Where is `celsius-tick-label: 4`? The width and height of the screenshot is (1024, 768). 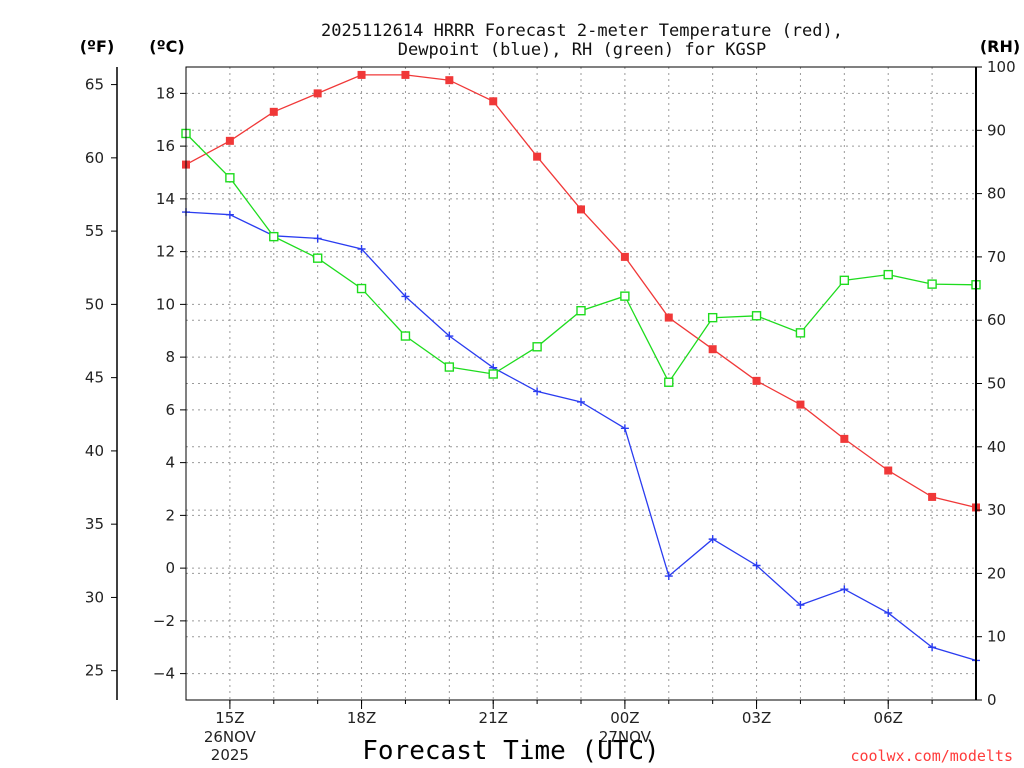
celsius-tick-label: 4 is located at coordinates (170, 463).